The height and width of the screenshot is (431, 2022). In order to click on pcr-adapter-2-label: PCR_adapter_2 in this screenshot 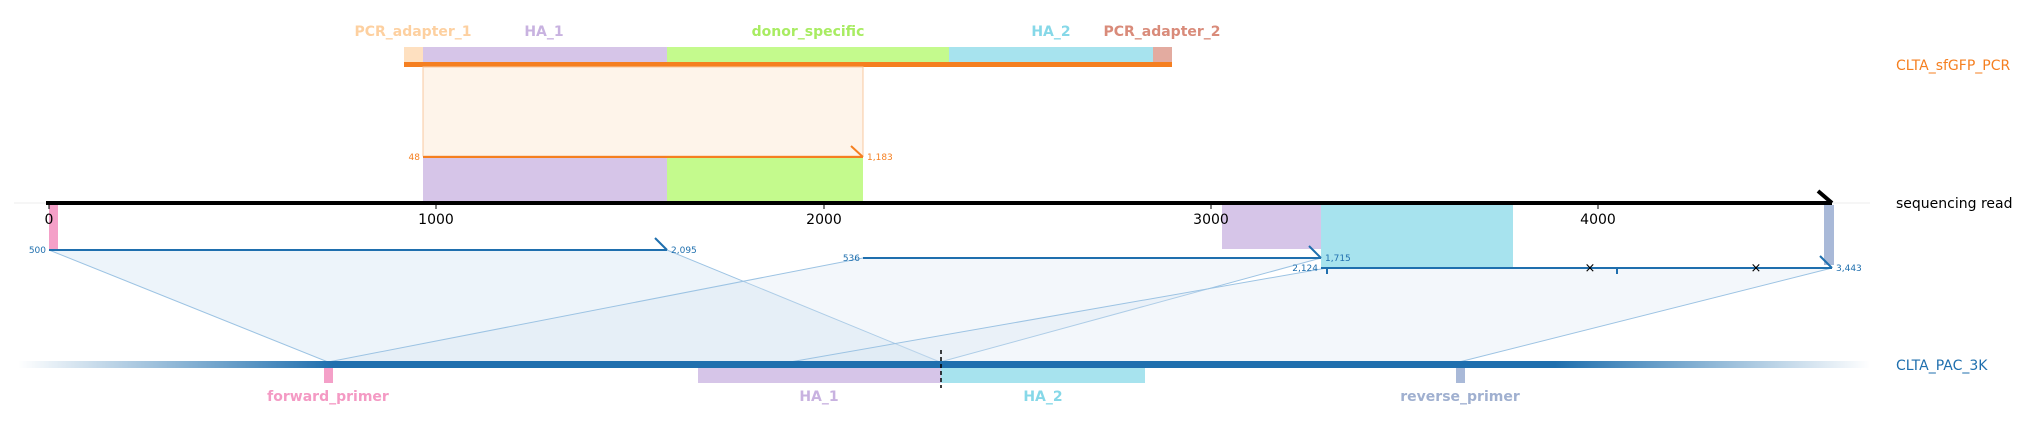, I will do `click(1161, 32)`.